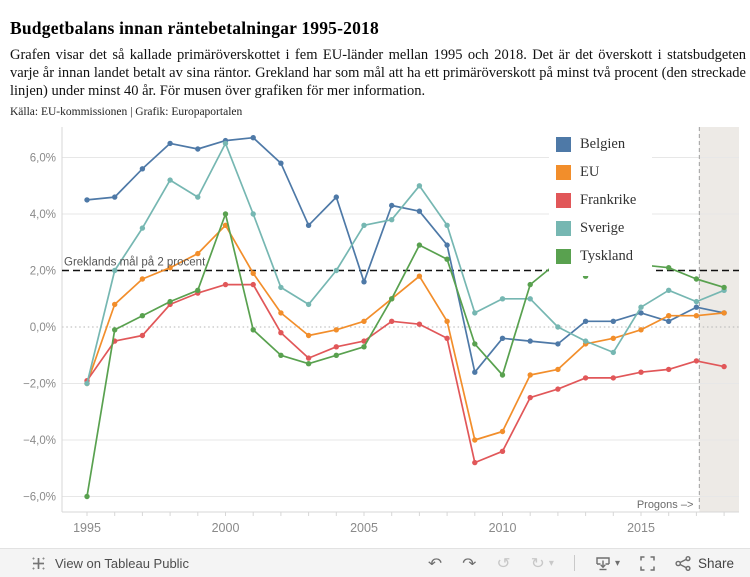  Describe the element at coordinates (122, 563) in the screenshot. I see `view-on-tableau-public-link: View on Tableau Public` at that location.